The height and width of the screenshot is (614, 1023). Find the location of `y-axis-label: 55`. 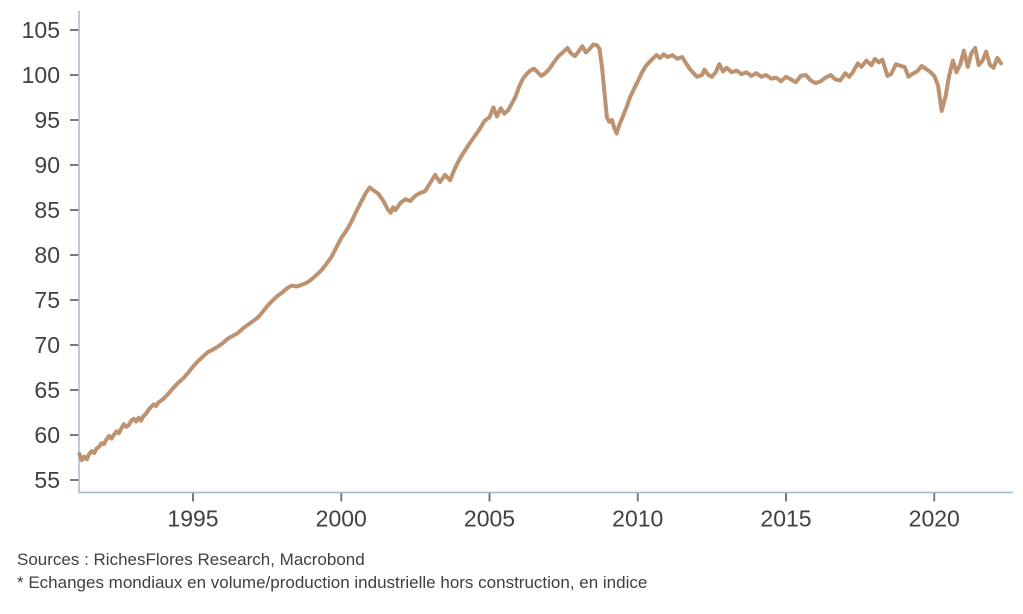

y-axis-label: 55 is located at coordinates (47, 480).